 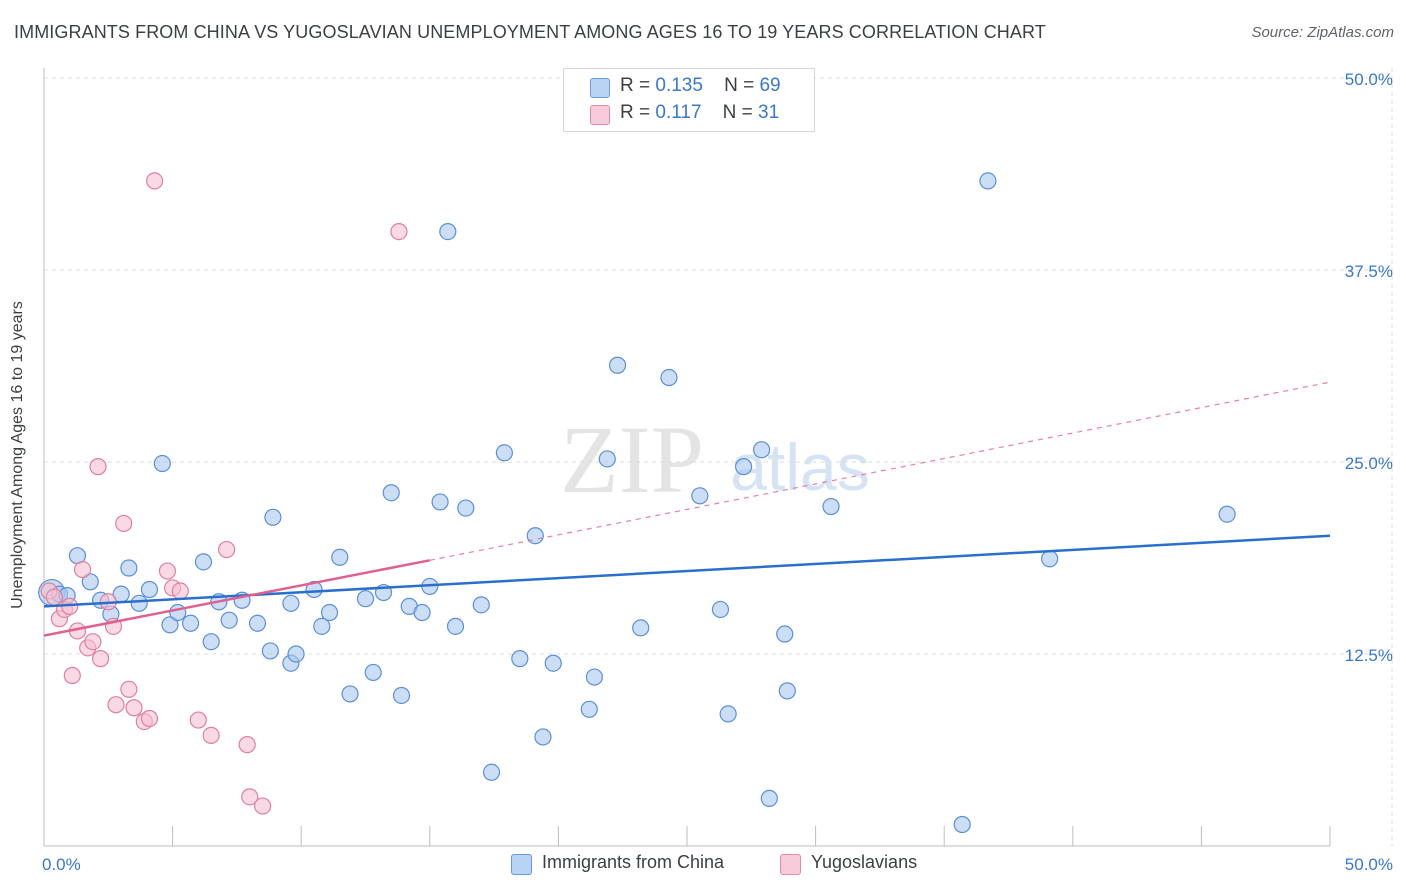 I want to click on y-tick-label: 37.5%, so click(x=1369, y=271).